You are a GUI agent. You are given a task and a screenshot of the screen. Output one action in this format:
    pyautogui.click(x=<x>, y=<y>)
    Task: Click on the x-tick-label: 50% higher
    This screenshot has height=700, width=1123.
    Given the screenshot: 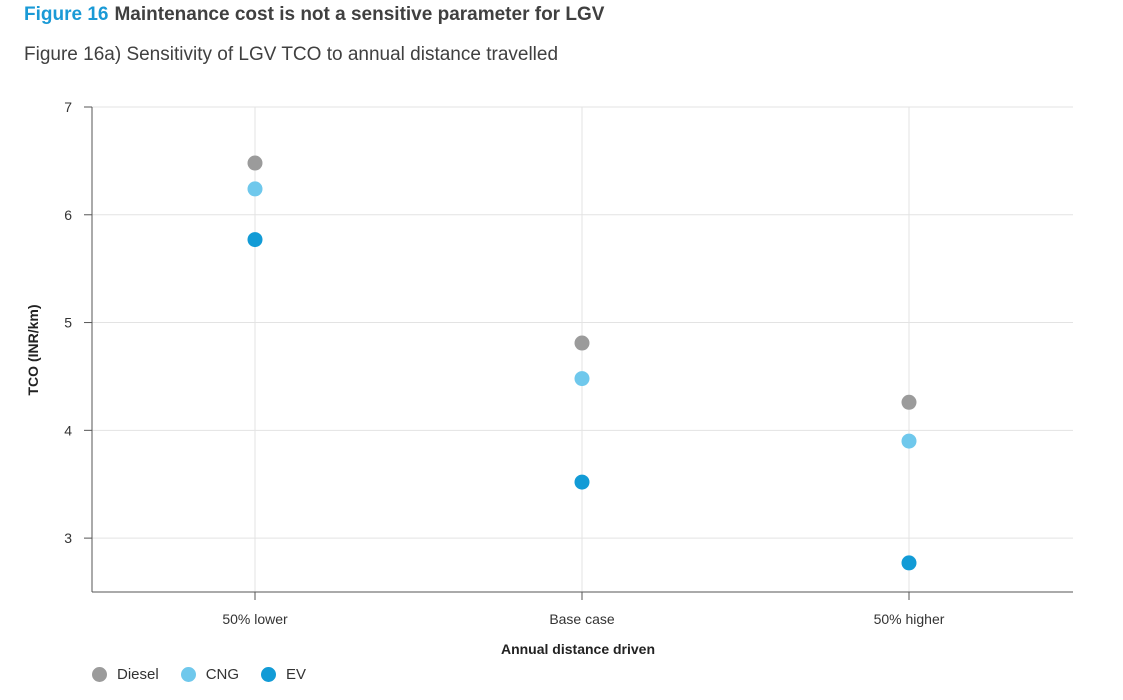 What is the action you would take?
    pyautogui.click(x=909, y=619)
    